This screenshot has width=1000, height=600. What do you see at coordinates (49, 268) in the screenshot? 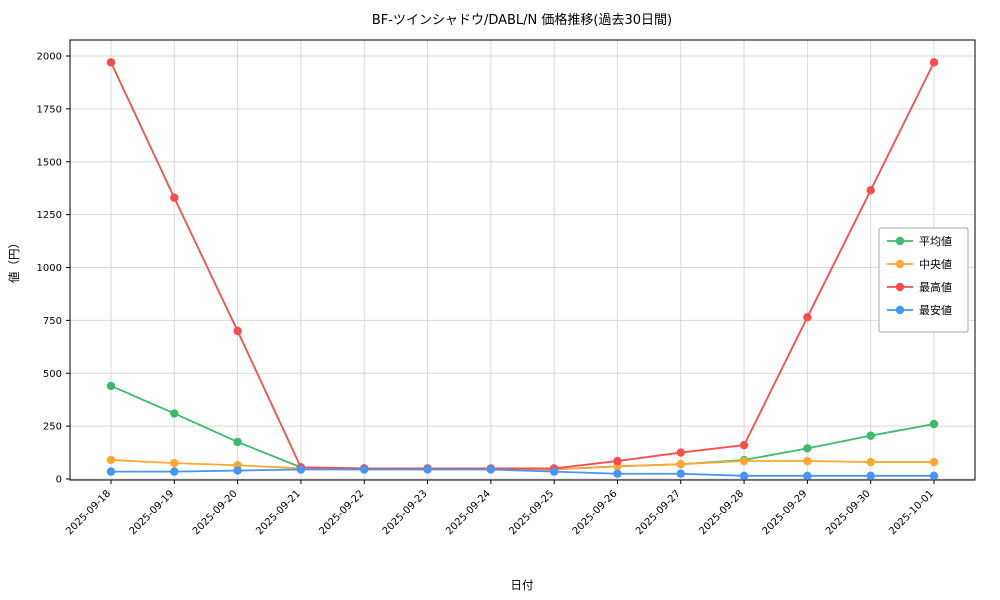
I see `y-tick-label: 1000` at bounding box center [49, 268].